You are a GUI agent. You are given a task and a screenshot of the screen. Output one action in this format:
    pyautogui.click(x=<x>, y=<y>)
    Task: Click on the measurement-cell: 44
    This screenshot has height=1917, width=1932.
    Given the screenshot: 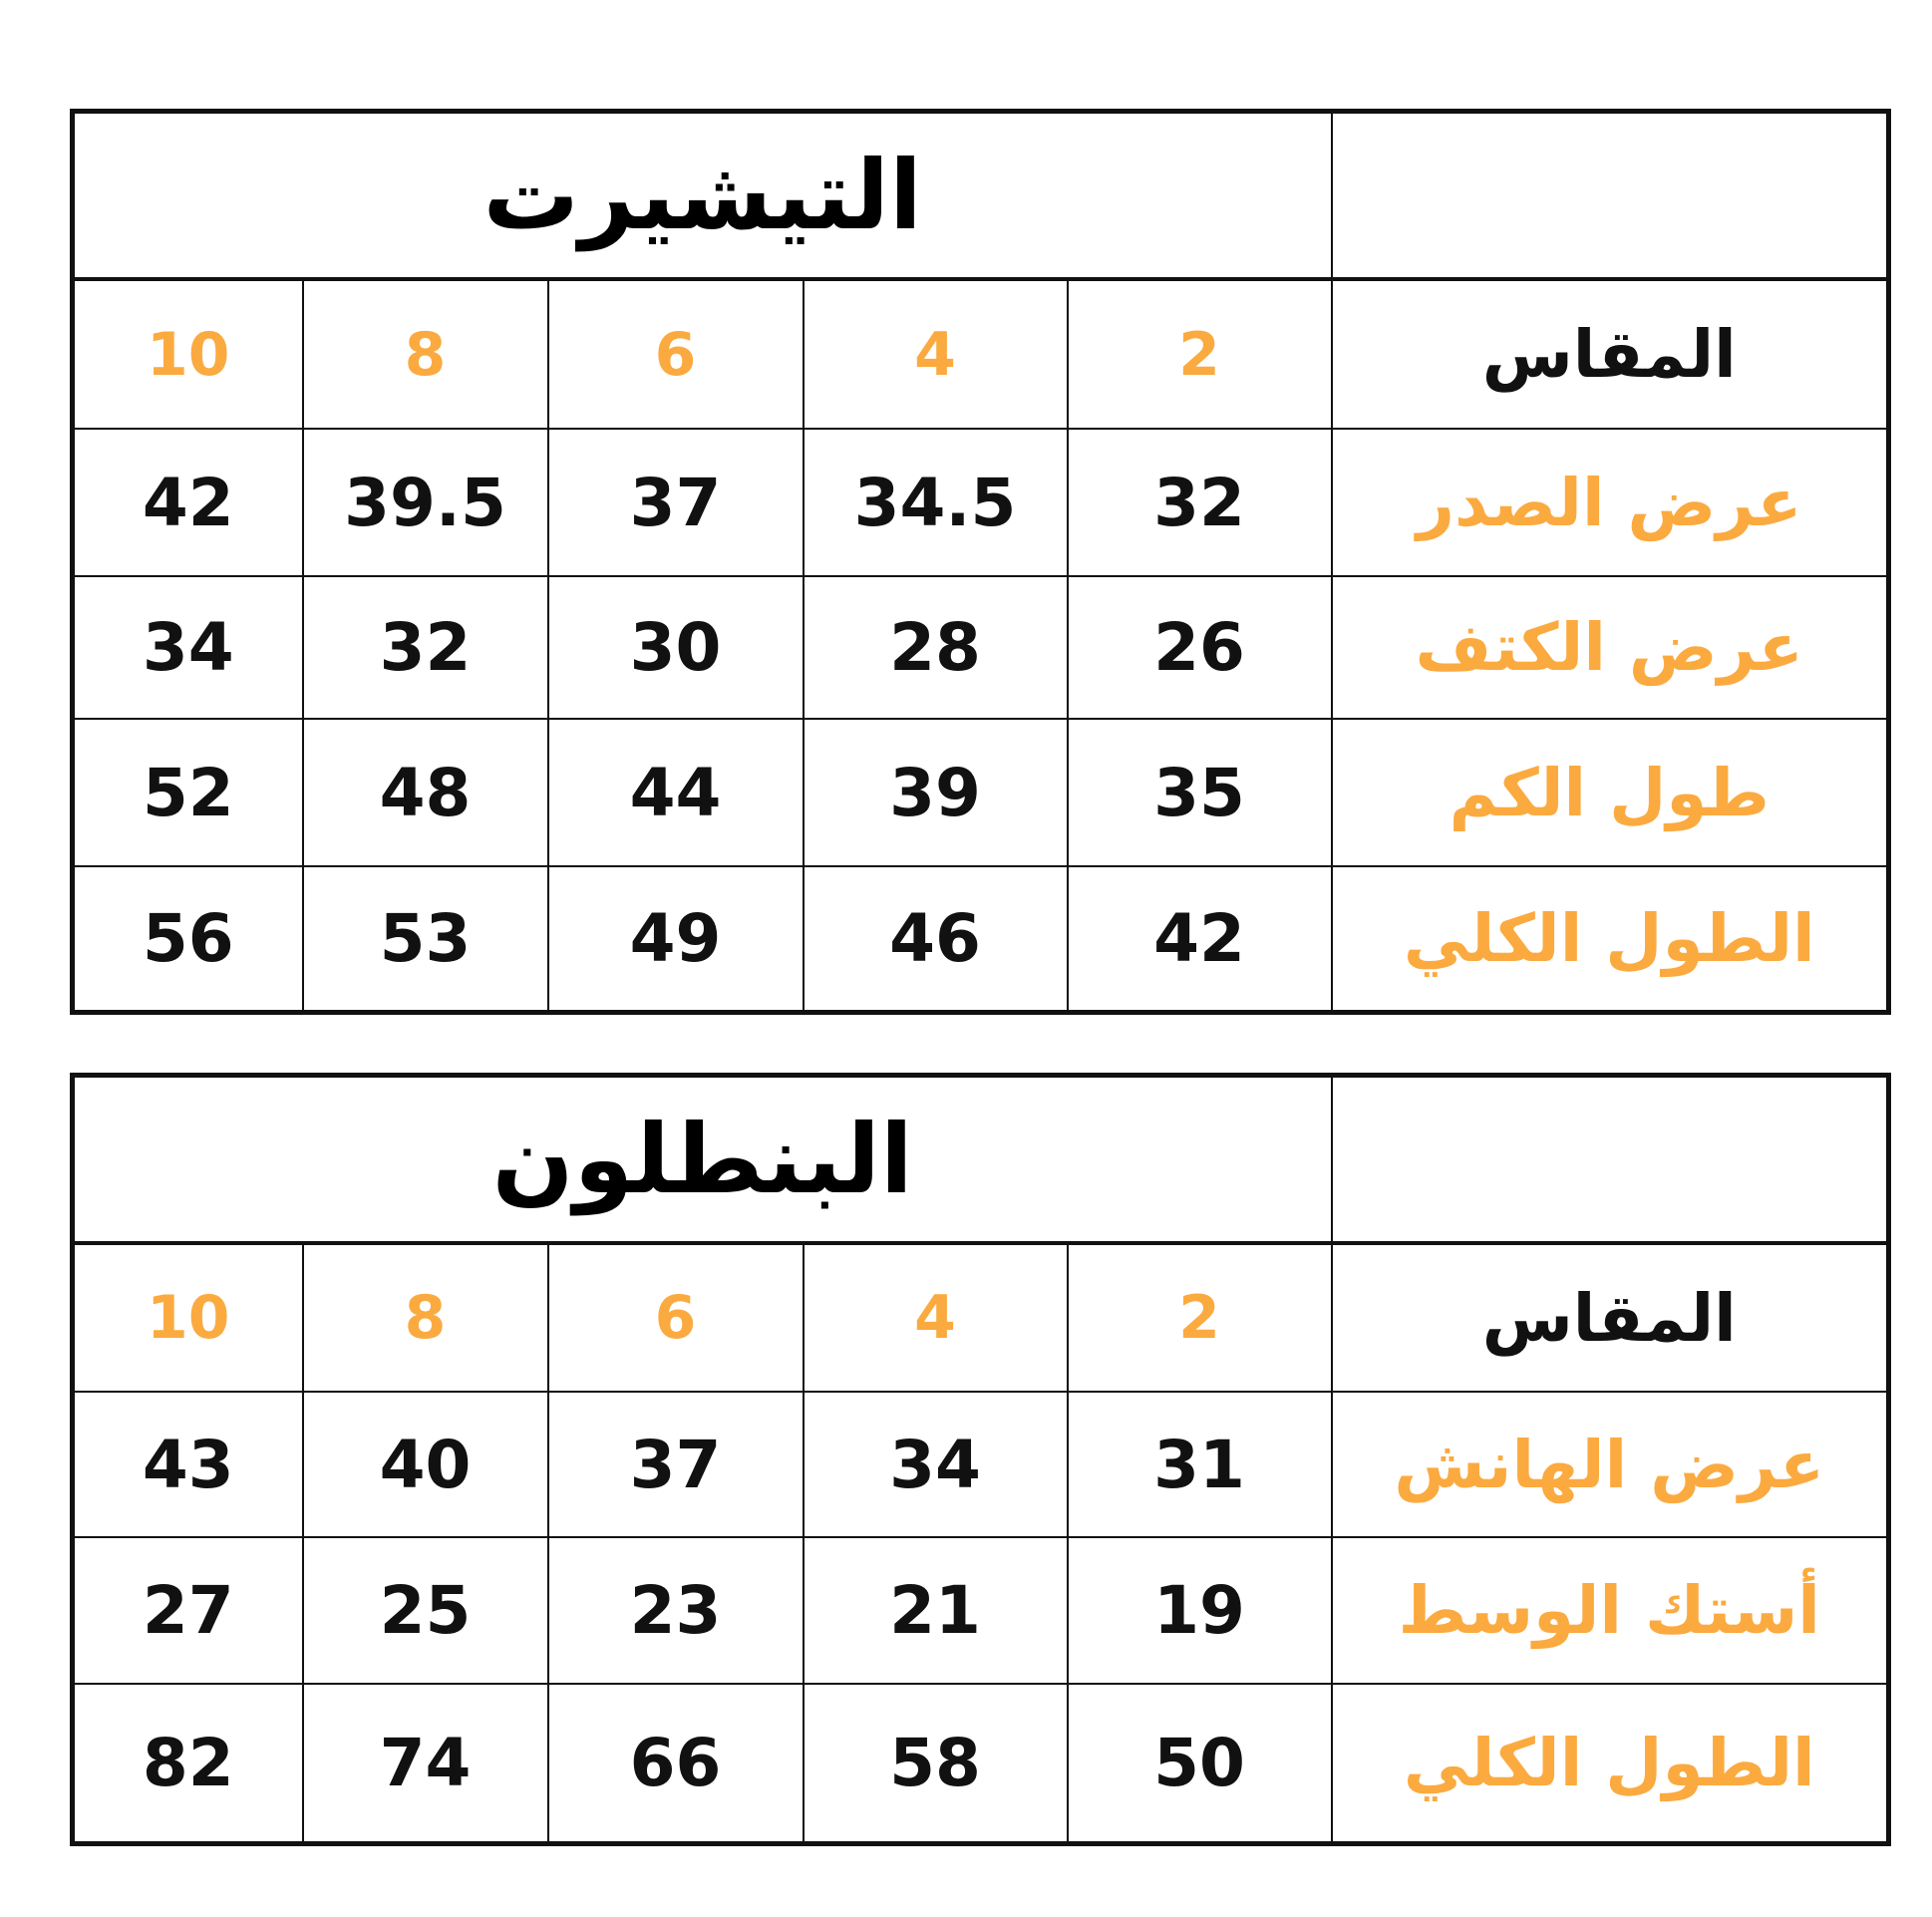 What is the action you would take?
    pyautogui.click(x=675, y=792)
    